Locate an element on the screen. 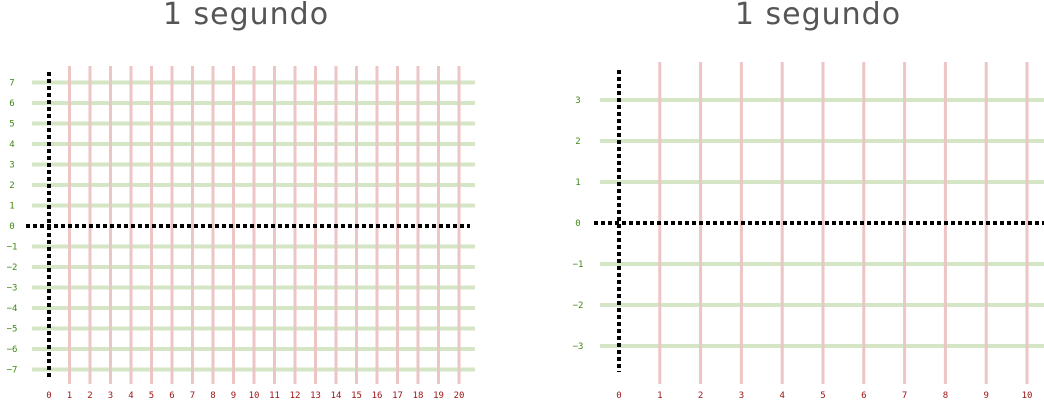 This screenshot has width=1044, height=400. right-x-tick-label: 0 is located at coordinates (618, 395).